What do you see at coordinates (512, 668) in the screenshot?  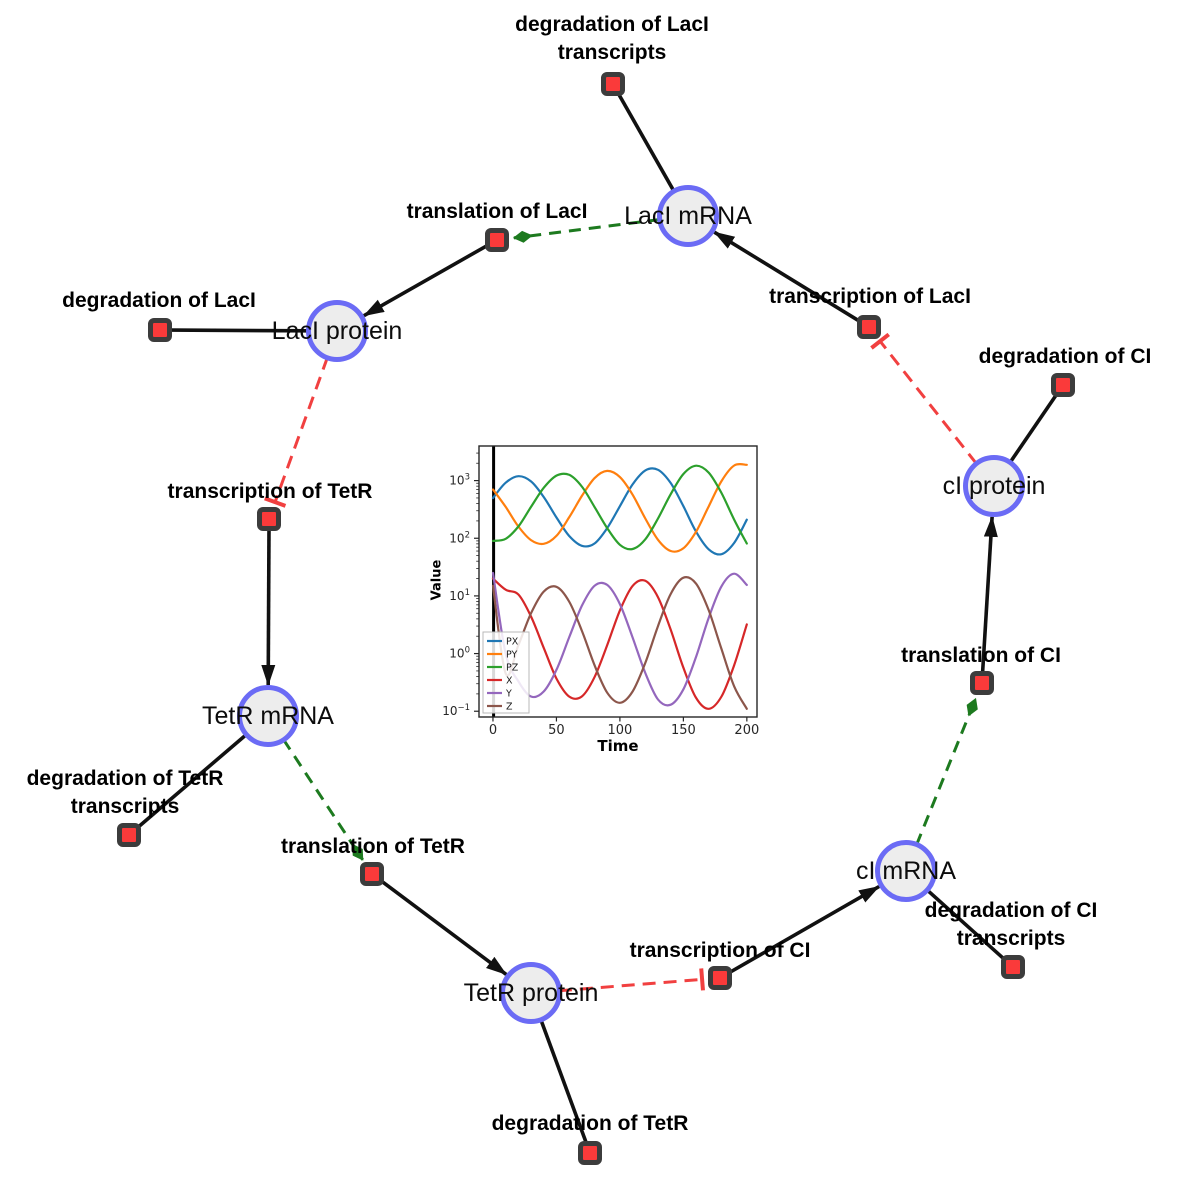 I see `legend-label-PZ: PZ` at bounding box center [512, 668].